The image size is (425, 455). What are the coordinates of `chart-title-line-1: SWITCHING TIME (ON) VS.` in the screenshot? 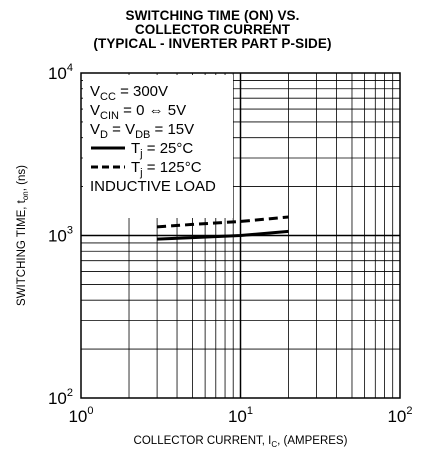 It's located at (212, 15).